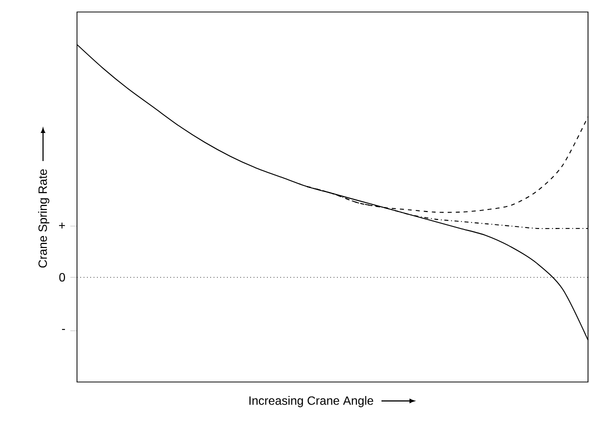 The image size is (589, 425). Describe the element at coordinates (311, 402) in the screenshot. I see `x-axis-title: Increasing Crane Angle` at that location.